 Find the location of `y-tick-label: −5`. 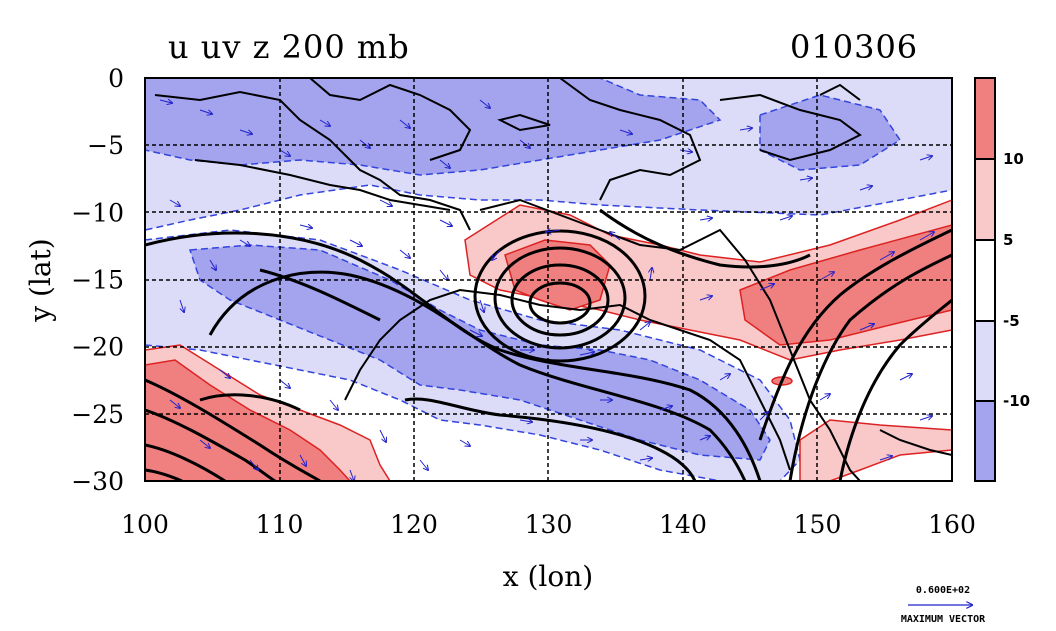

y-tick-label: −5 is located at coordinates (105, 145).